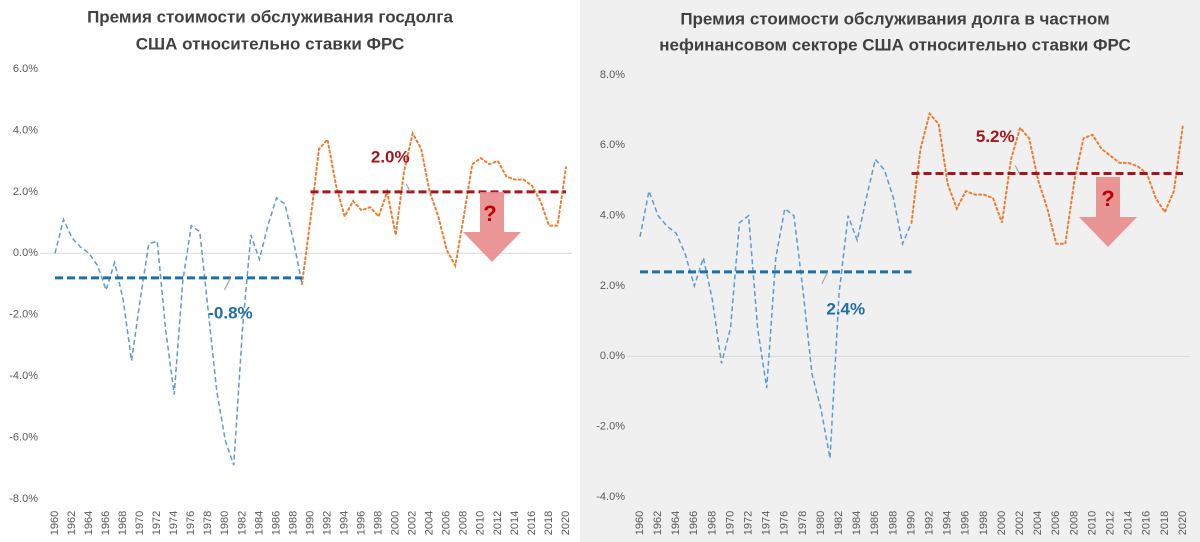  I want to click on mean-label: 2.0%, so click(390, 156).